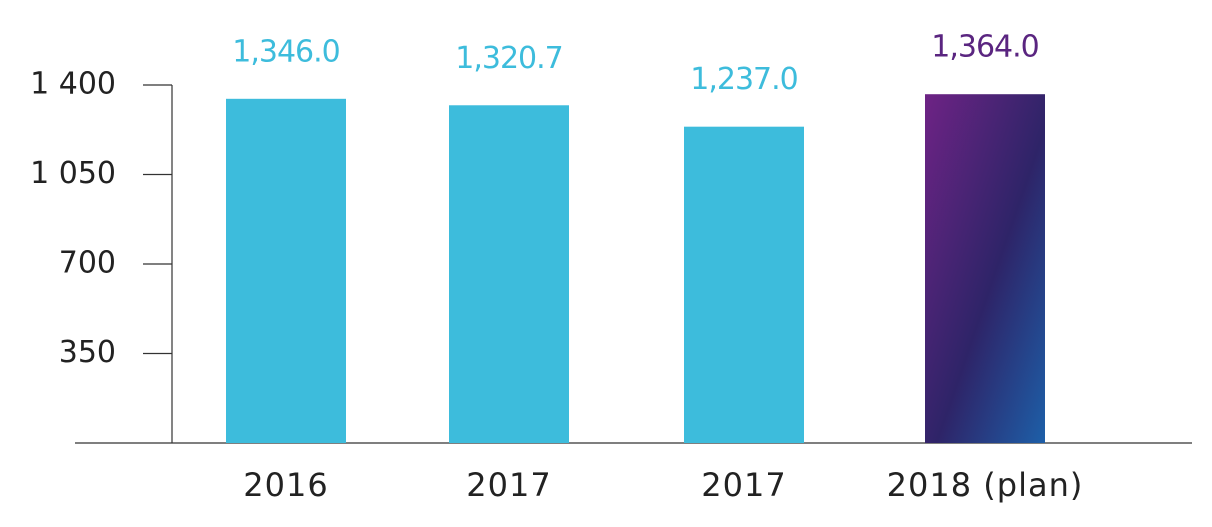 The image size is (1212, 527). Describe the element at coordinates (73, 84) in the screenshot. I see `y-tick-label: 1 400` at that location.